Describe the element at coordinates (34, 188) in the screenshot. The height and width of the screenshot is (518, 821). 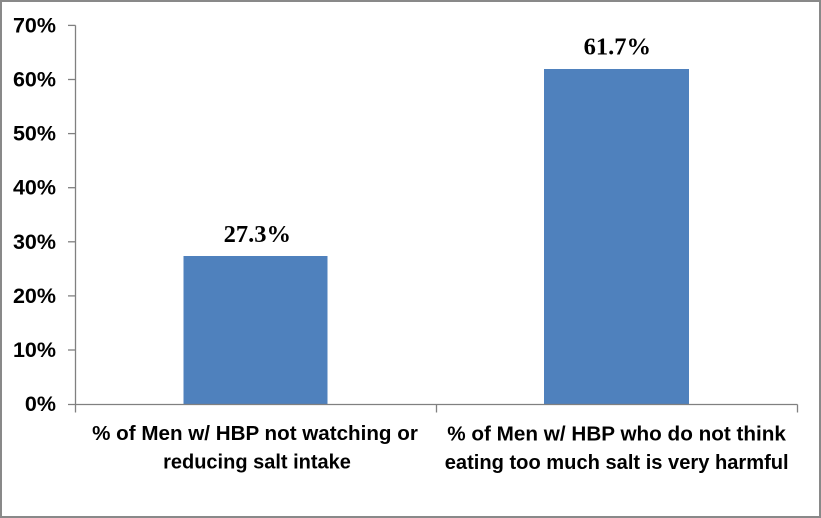
I see `svg-text: 40%` at that location.